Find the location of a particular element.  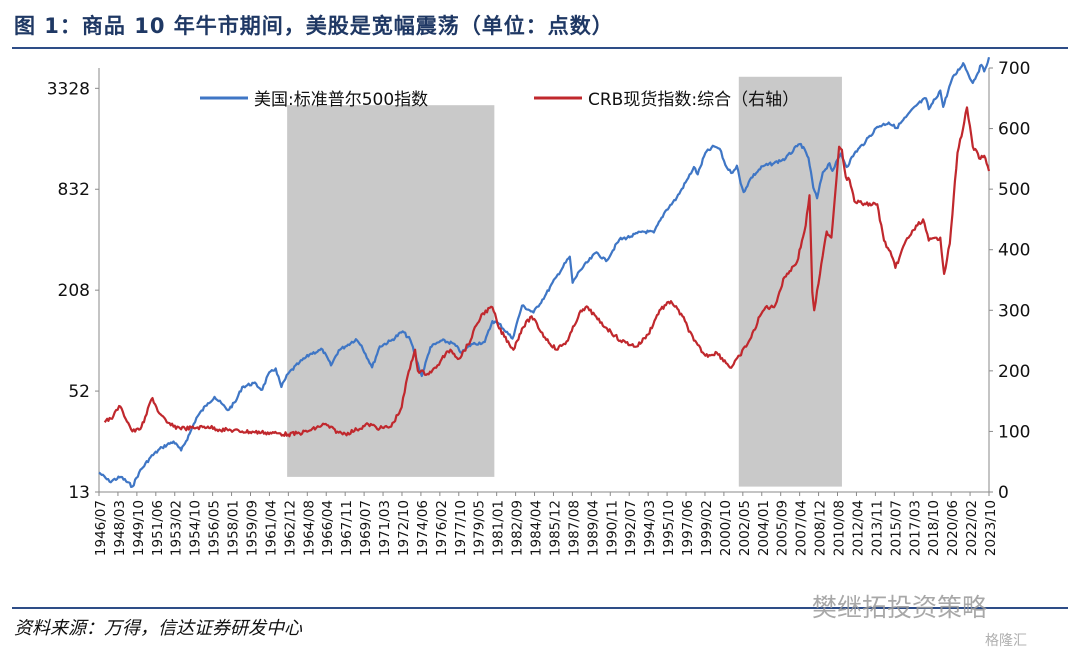

watermark: 樊继拓投资策略 is located at coordinates (900, 607).